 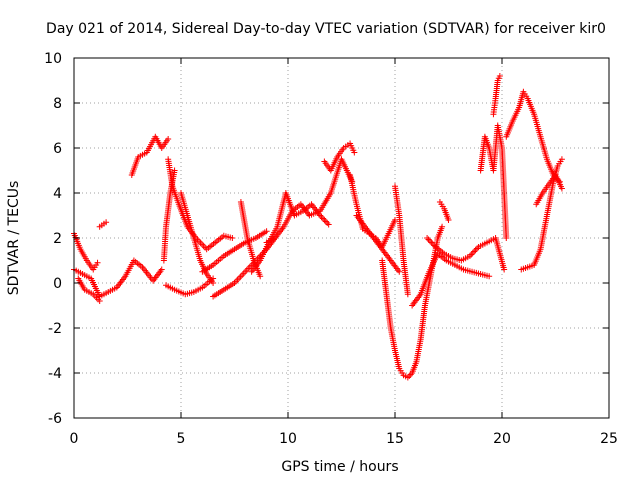 What do you see at coordinates (502, 439) in the screenshot?
I see `x-tick-label: 20` at bounding box center [502, 439].